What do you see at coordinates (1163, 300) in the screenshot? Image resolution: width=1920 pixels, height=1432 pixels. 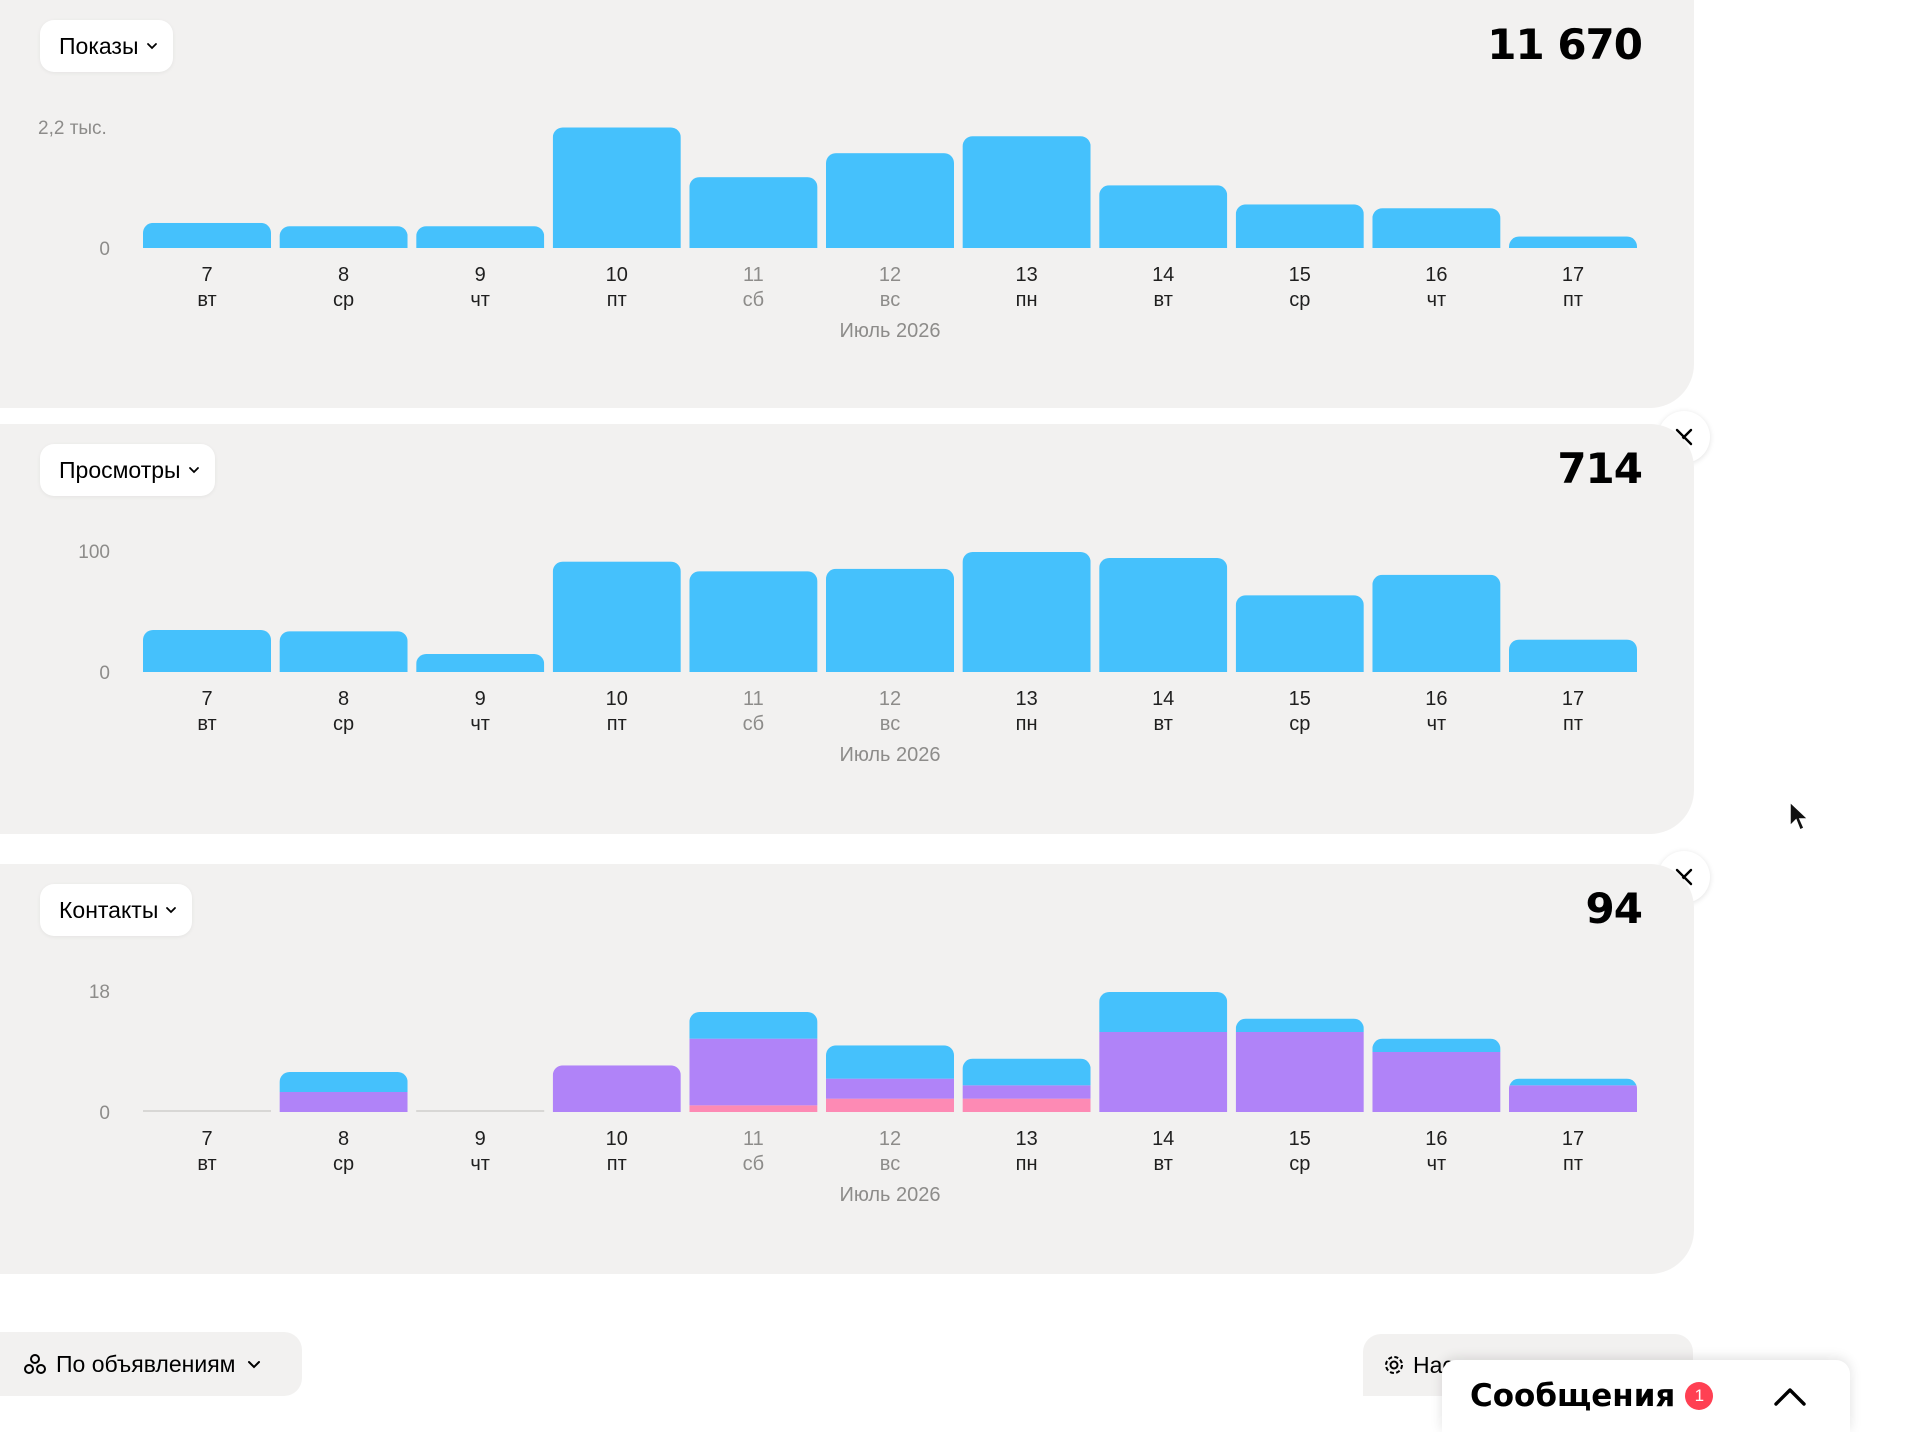 I see `weekday-label: вт` at bounding box center [1163, 300].